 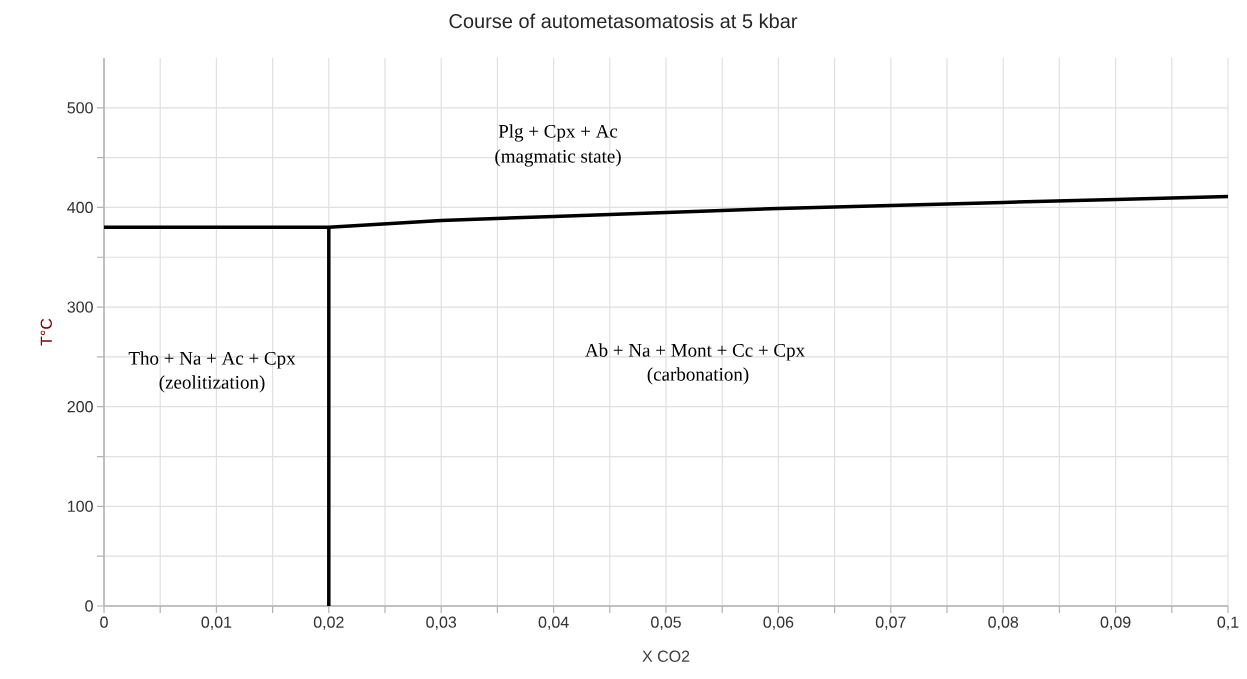 I want to click on x-tick-label: 0,06, so click(x=778, y=623).